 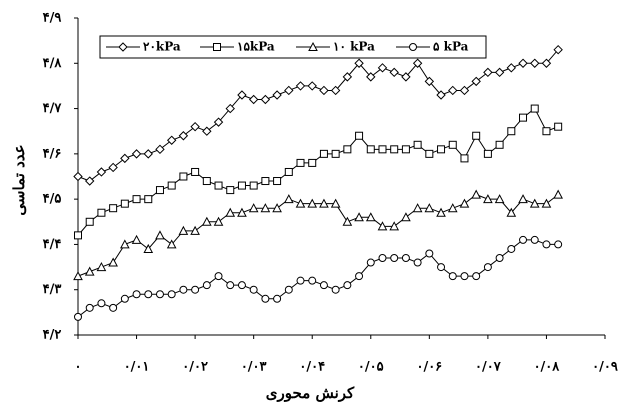 What do you see at coordinates (52, 289) in the screenshot?
I see `y-tick-label: ۴/۳` at bounding box center [52, 289].